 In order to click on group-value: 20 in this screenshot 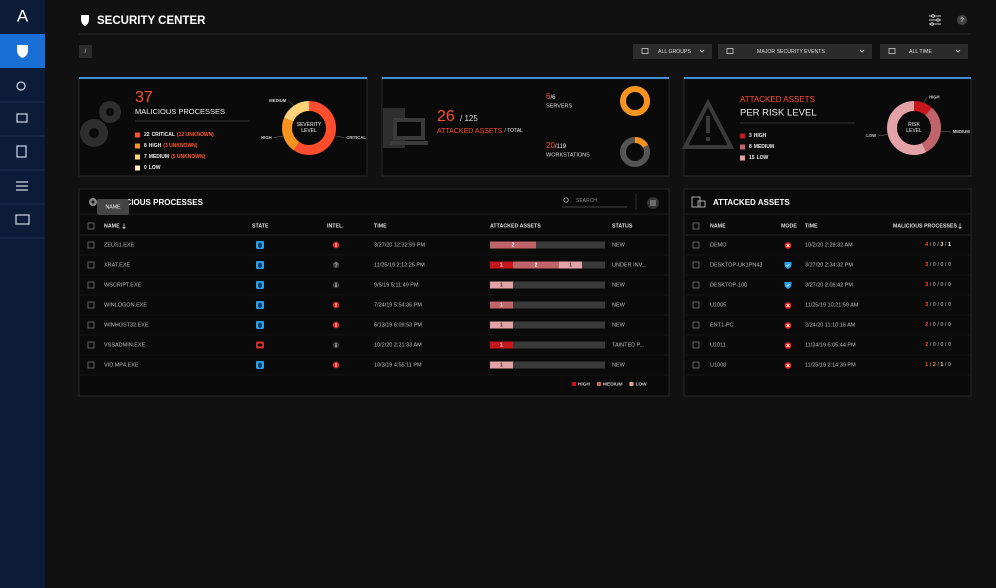, I will do `click(550, 145)`.